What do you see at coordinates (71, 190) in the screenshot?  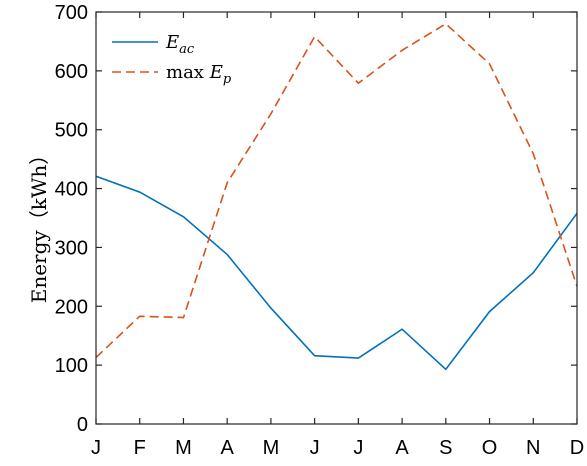 I see `y-tick-label: 400` at bounding box center [71, 190].